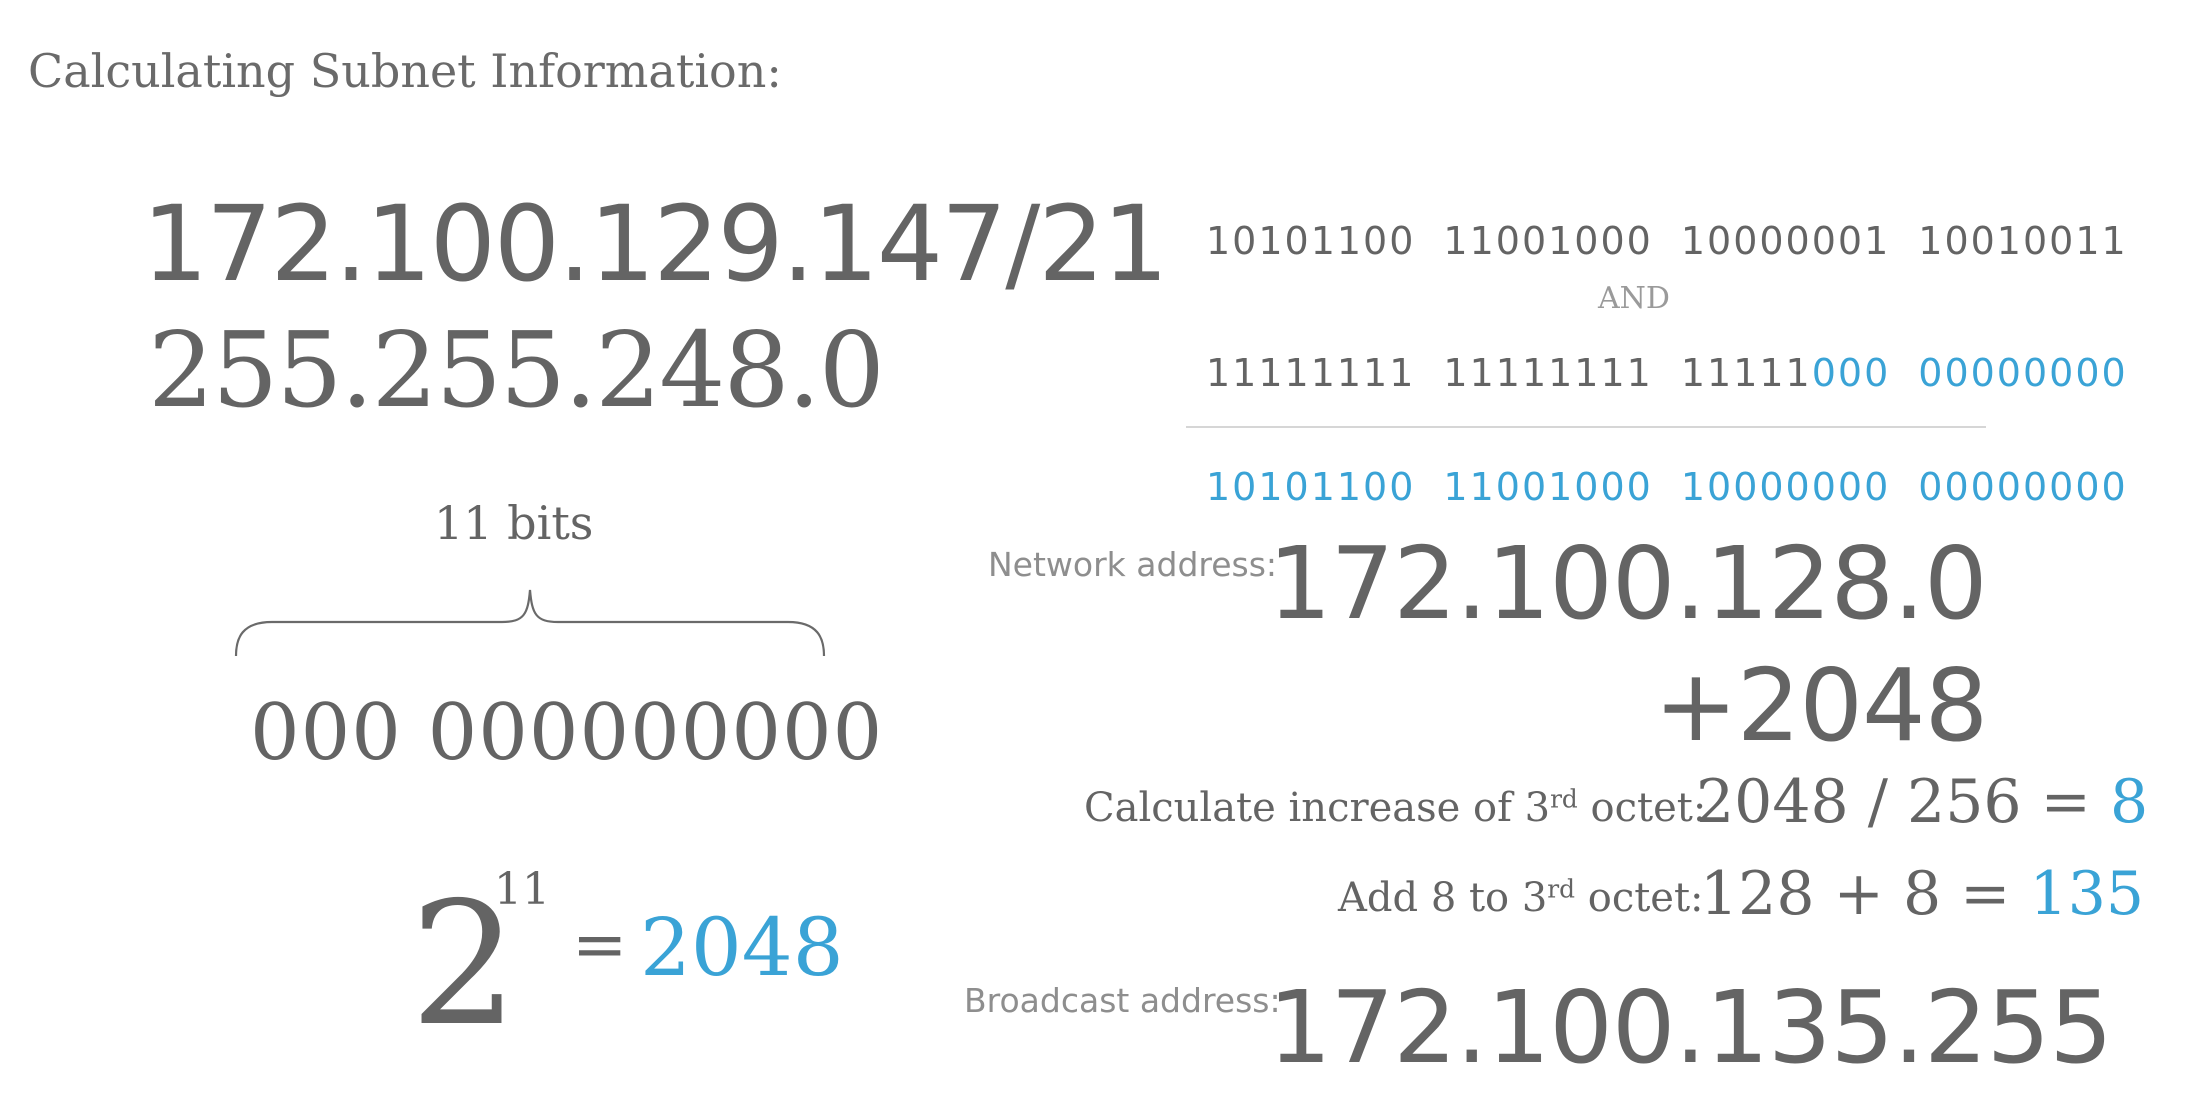  I want to click on curly-brace-icon, so click(530, 623).